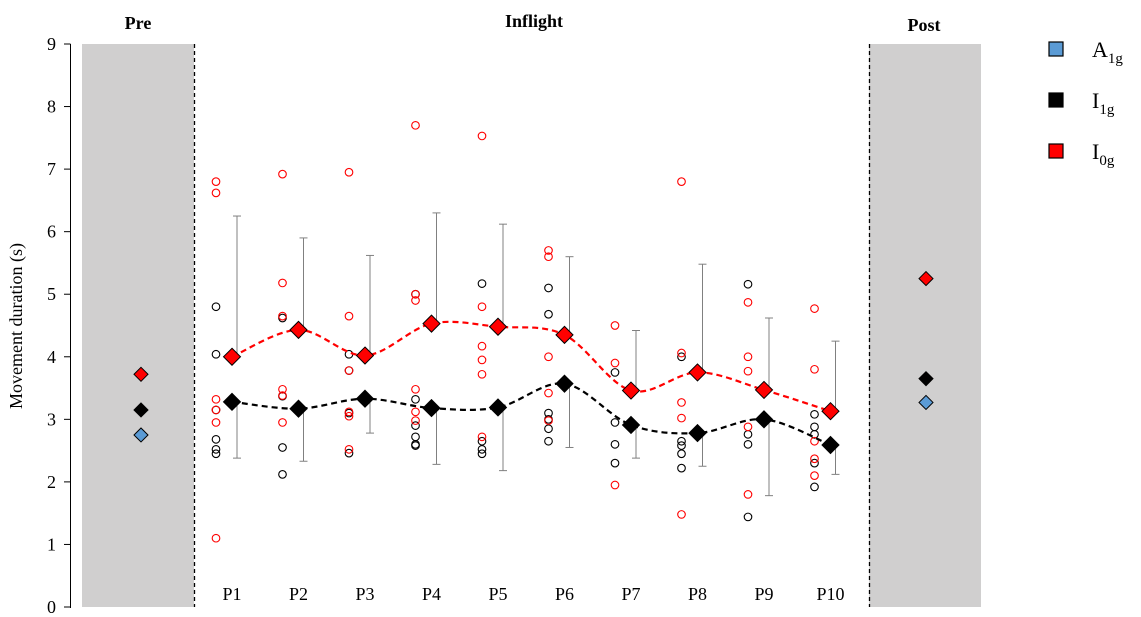  I want to click on y-tick-label: 1, so click(51, 544).